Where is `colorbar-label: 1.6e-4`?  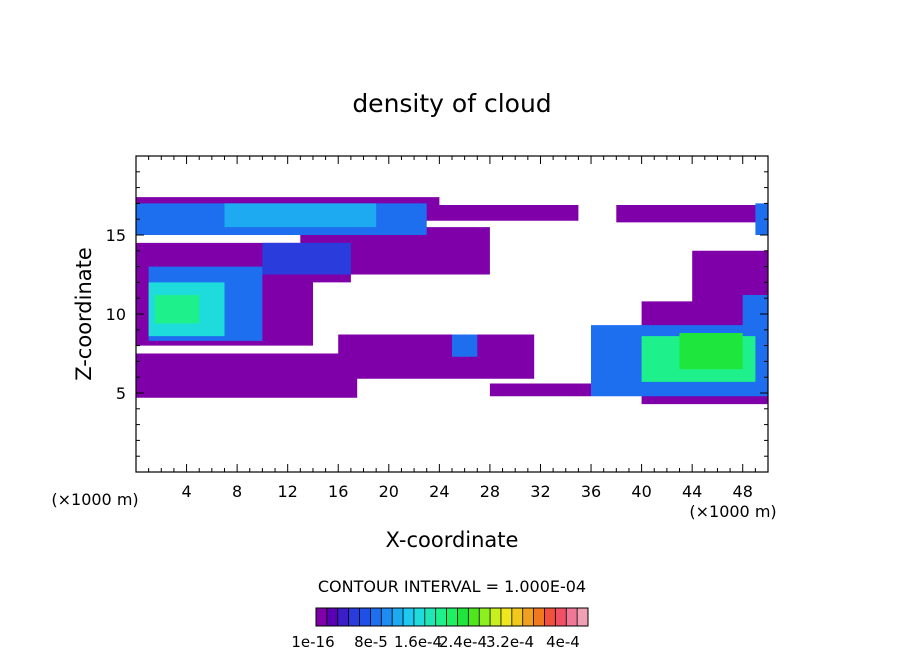
colorbar-label: 1.6e-4 is located at coordinates (418, 642).